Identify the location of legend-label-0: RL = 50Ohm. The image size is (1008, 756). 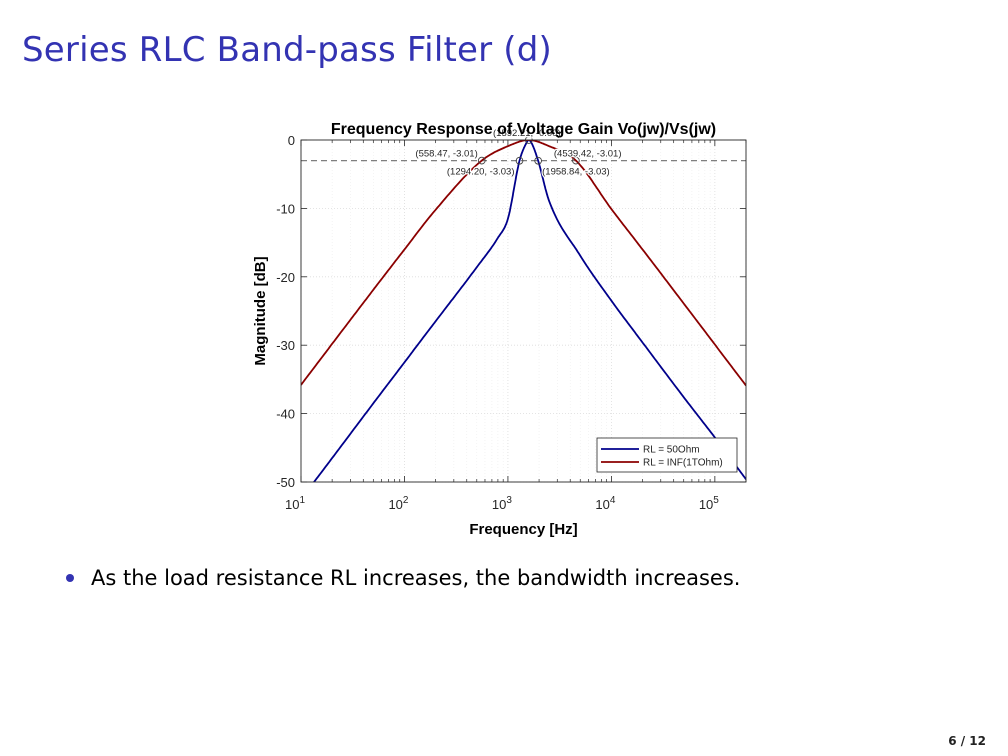
(671, 450).